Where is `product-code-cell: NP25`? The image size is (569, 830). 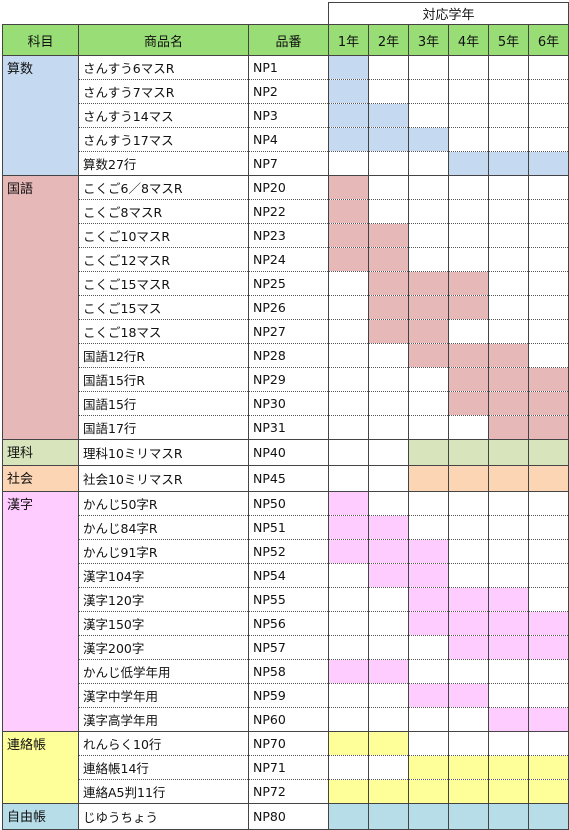 product-code-cell: NP25 is located at coordinates (288, 283).